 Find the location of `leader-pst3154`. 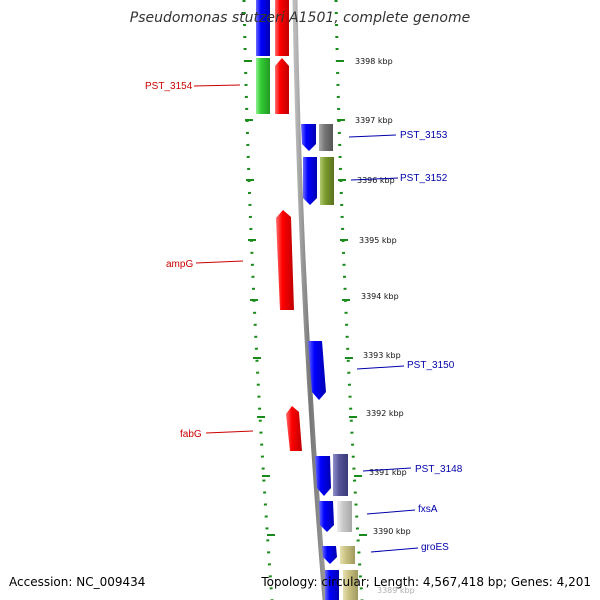

leader-pst3154 is located at coordinates (217, 85).